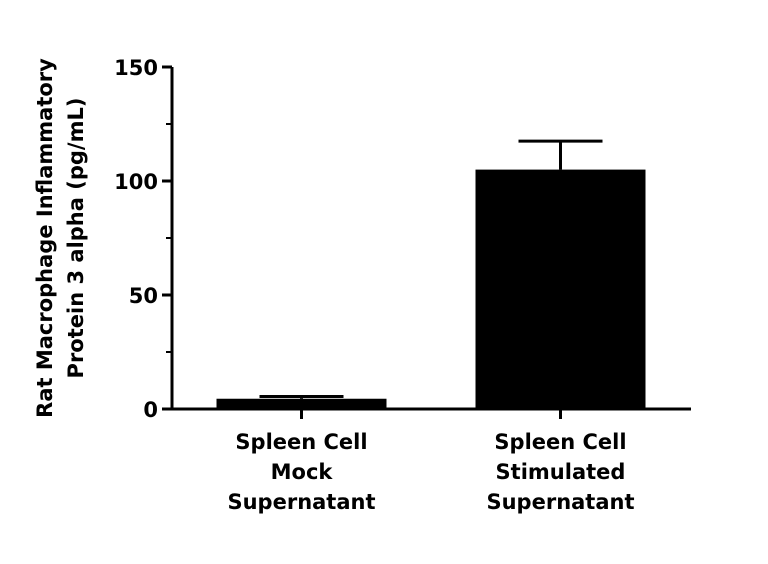 The width and height of the screenshot is (768, 564). Describe the element at coordinates (136, 68) in the screenshot. I see `y-tick-label: 150` at that location.